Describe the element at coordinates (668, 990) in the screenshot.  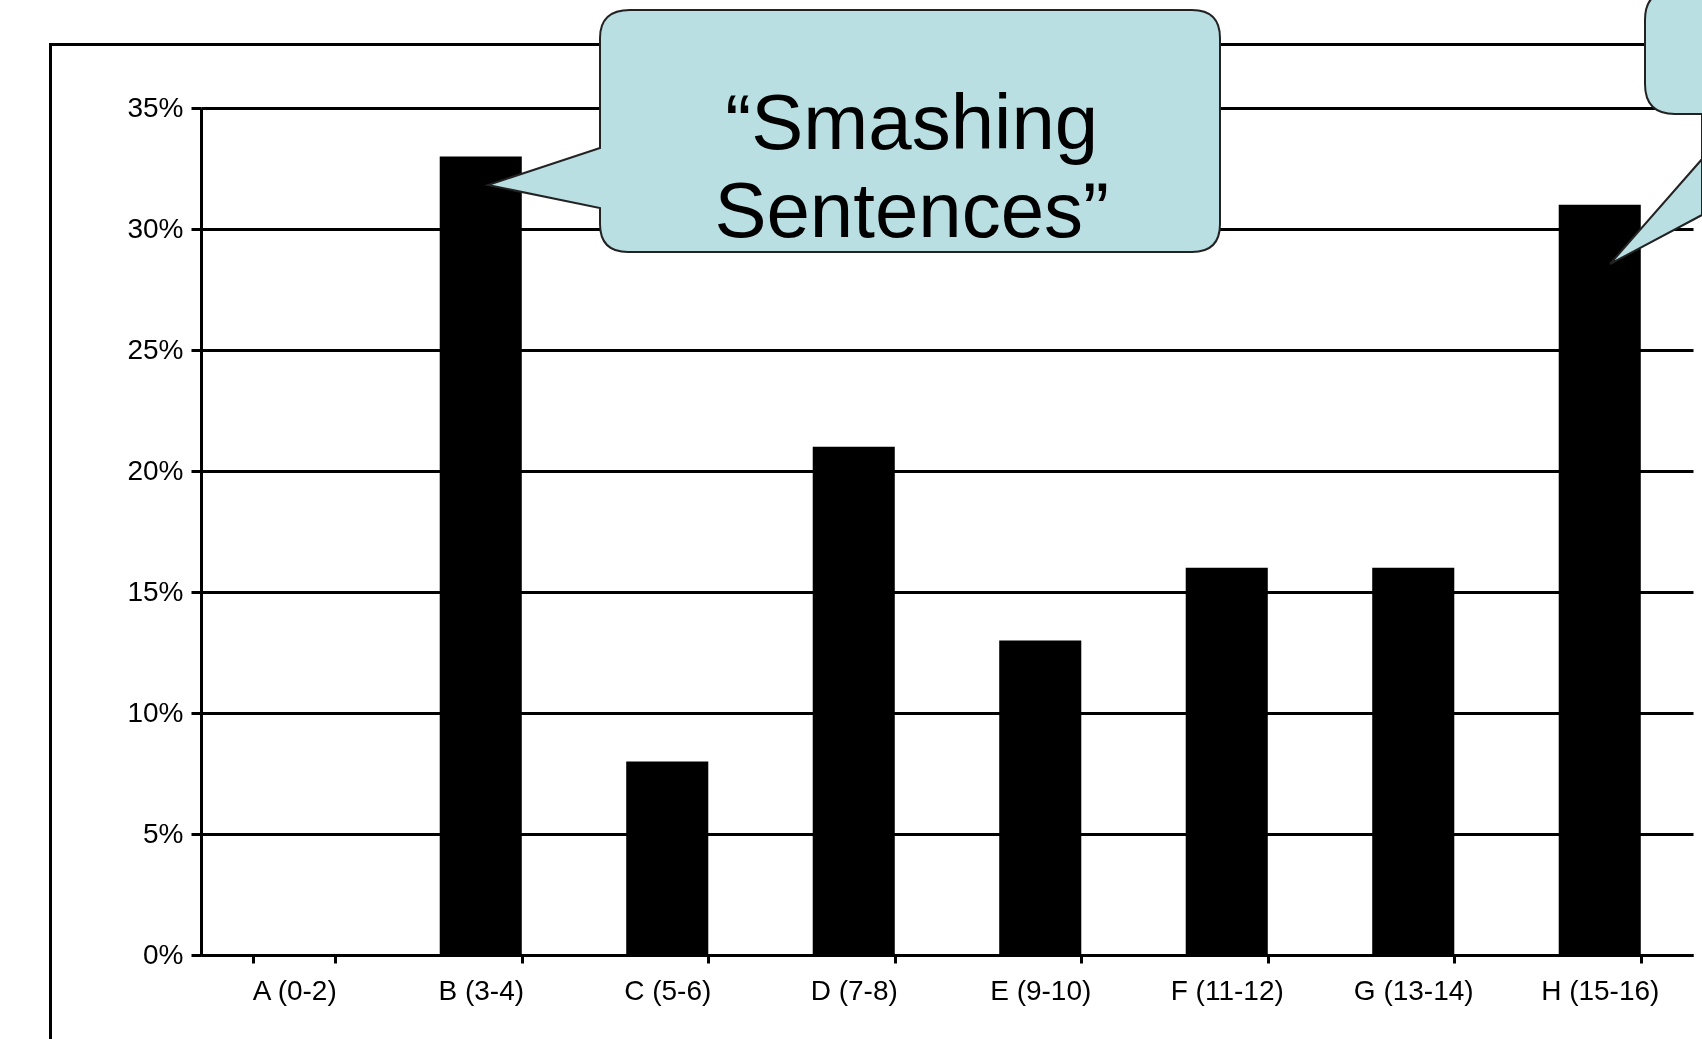
I see `x-tick-label: C (5-6)` at that location.